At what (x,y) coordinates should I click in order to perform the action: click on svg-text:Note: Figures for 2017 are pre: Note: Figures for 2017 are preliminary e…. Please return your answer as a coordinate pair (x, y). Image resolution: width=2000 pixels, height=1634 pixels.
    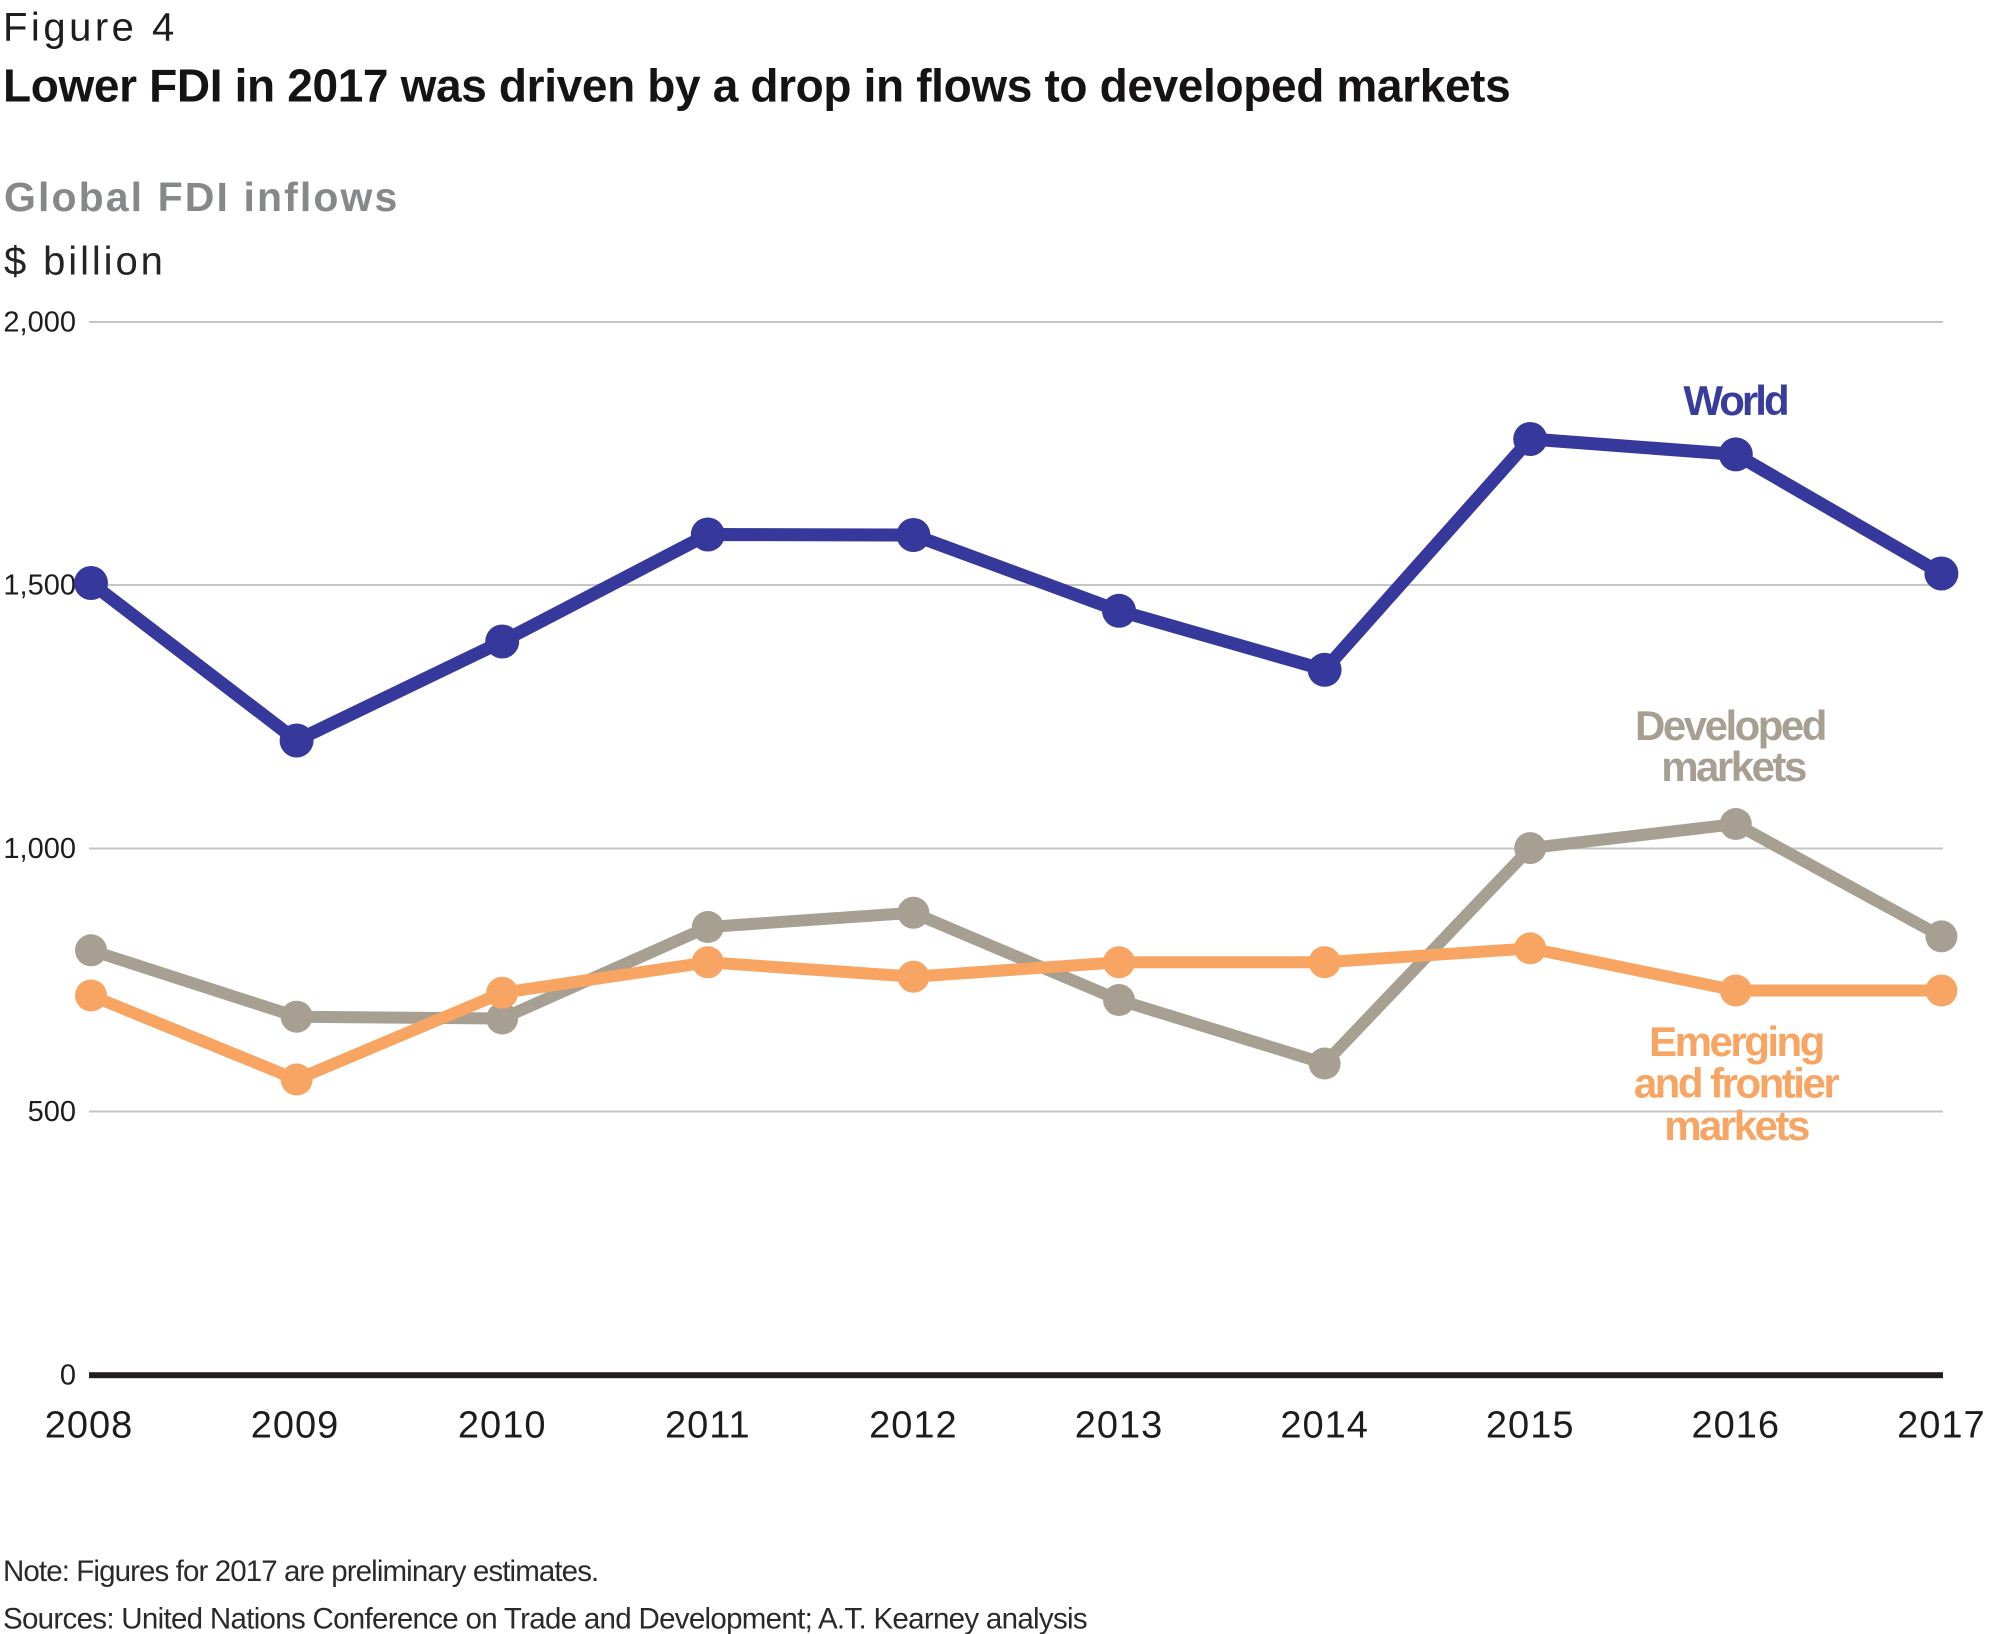
    Looking at the image, I should click on (300, 1571).